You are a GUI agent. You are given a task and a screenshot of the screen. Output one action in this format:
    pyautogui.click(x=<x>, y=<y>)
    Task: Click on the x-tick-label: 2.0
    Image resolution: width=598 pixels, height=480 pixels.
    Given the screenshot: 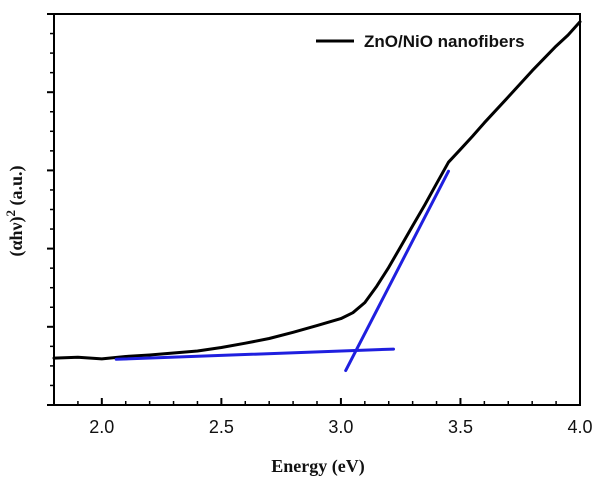 What is the action you would take?
    pyautogui.click(x=101, y=427)
    